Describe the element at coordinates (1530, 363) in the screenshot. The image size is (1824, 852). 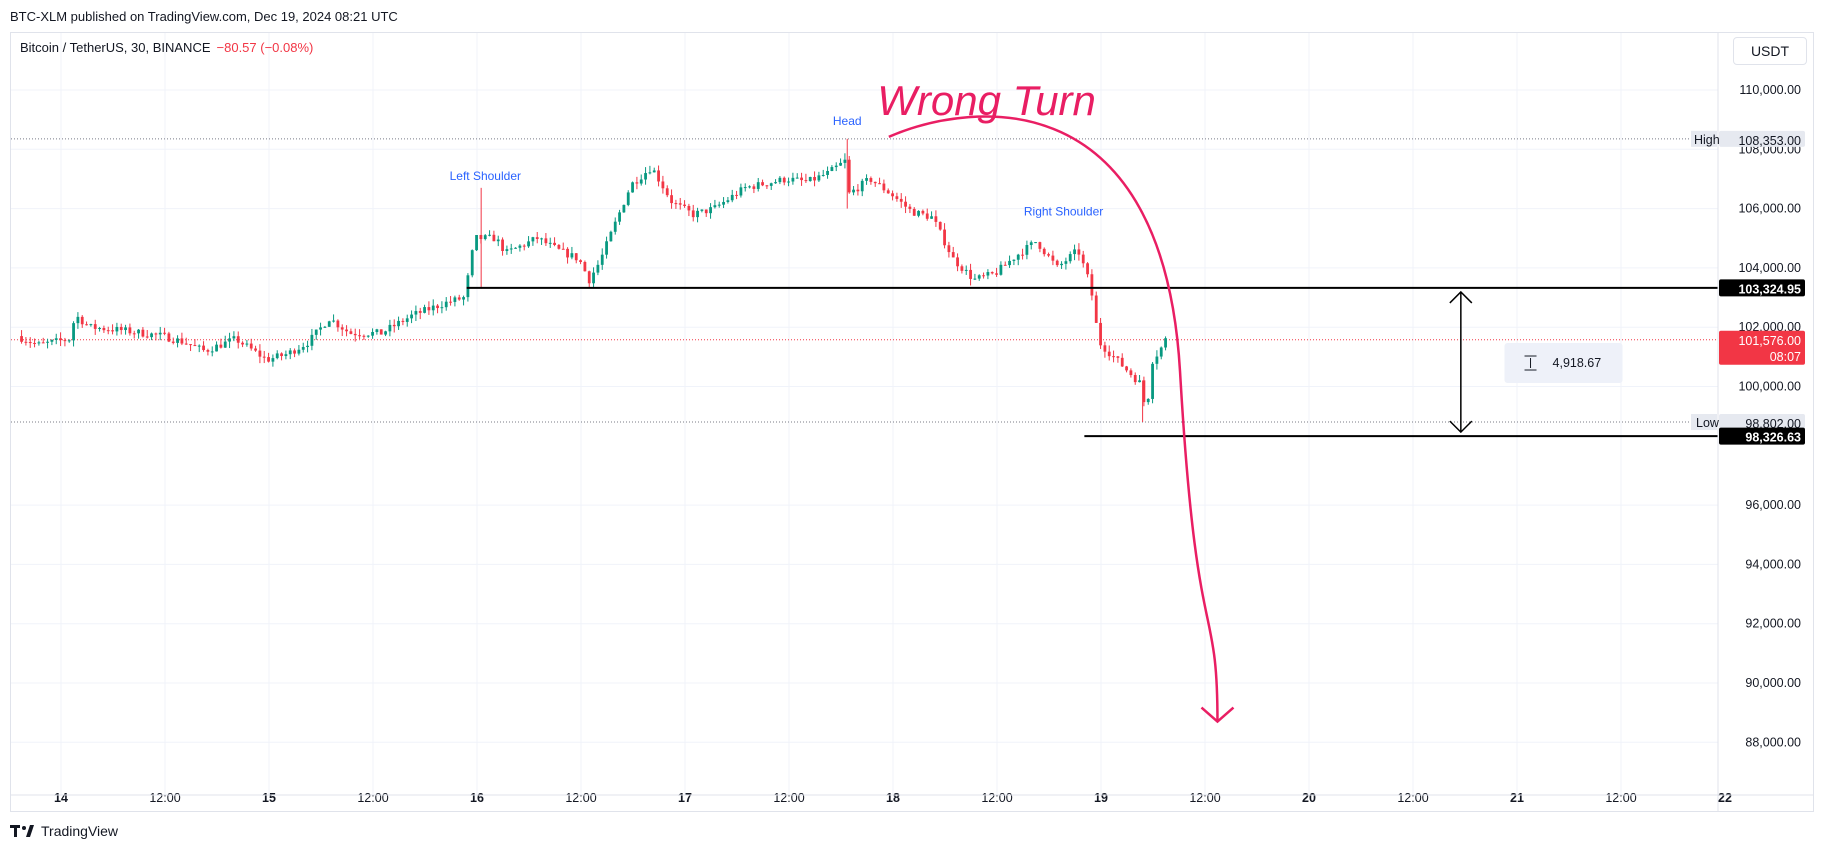
I see `measure-range-icon` at that location.